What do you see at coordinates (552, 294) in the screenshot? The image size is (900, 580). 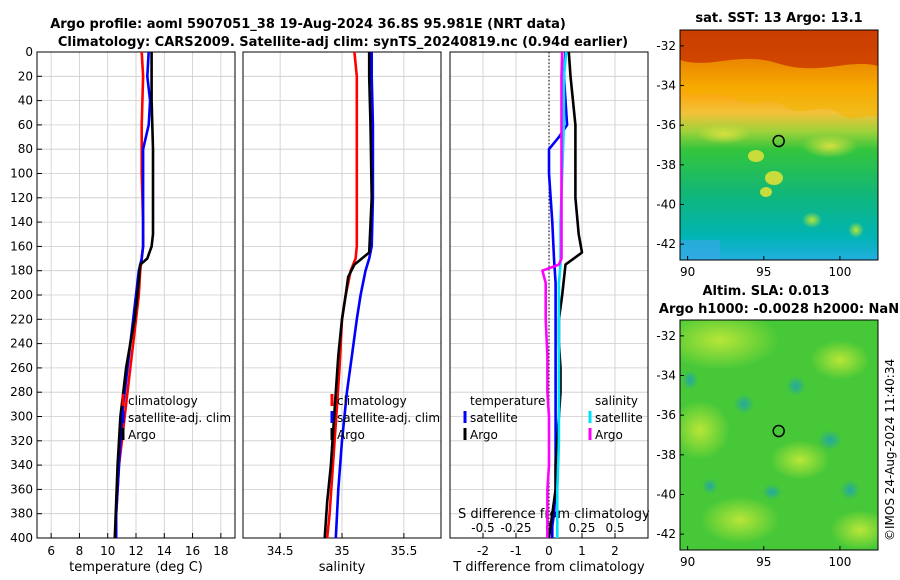 I see `series-line-salinity-argo` at bounding box center [552, 294].